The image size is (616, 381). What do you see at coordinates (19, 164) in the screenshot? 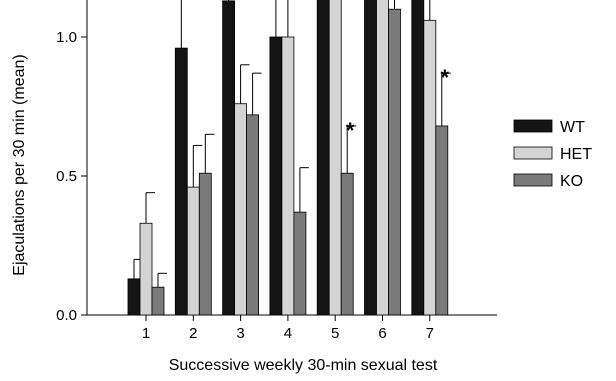
I see `y-axis-label: Ejaculations per 30 min (mean)` at bounding box center [19, 164].